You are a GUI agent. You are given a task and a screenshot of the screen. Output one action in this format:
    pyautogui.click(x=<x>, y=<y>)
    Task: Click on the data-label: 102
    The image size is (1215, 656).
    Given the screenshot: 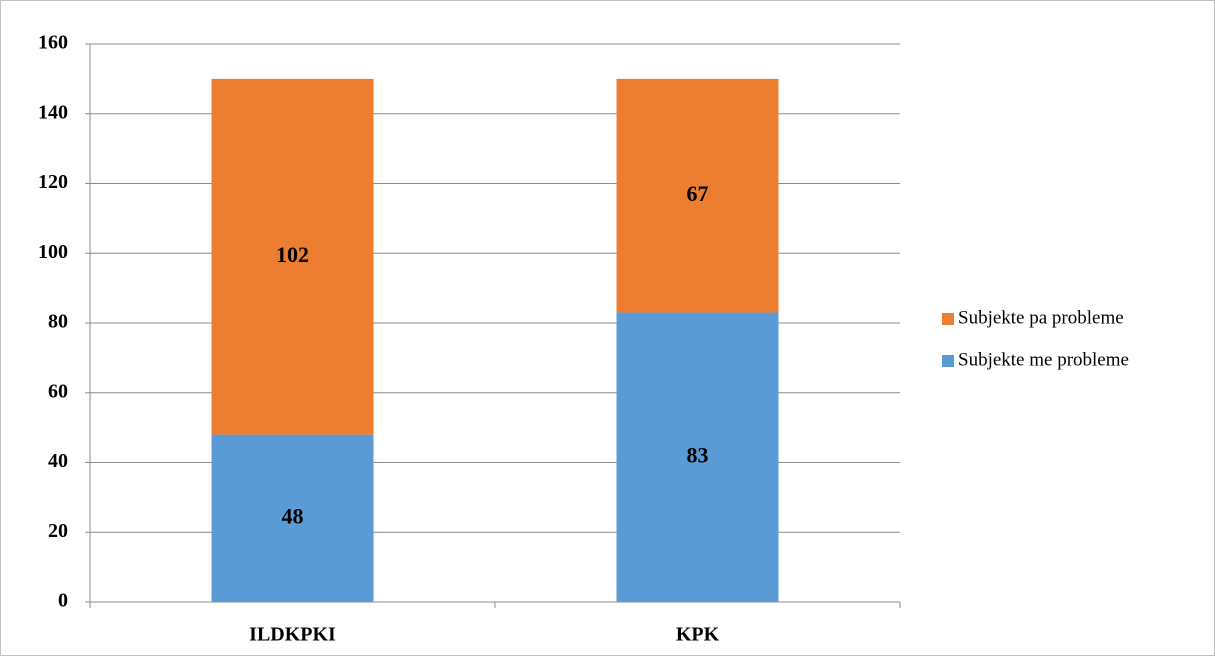 What is the action you would take?
    pyautogui.click(x=292, y=254)
    